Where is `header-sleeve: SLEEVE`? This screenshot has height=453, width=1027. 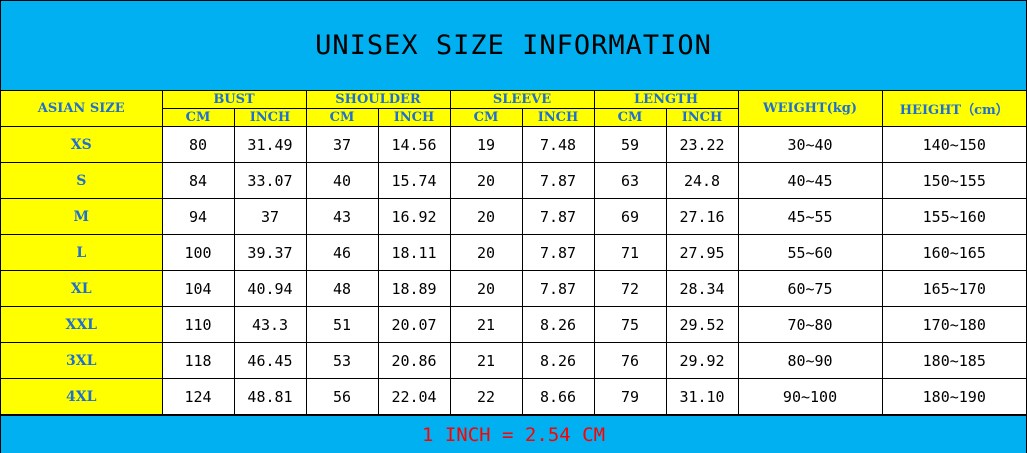 header-sleeve: SLEEVE is located at coordinates (522, 100).